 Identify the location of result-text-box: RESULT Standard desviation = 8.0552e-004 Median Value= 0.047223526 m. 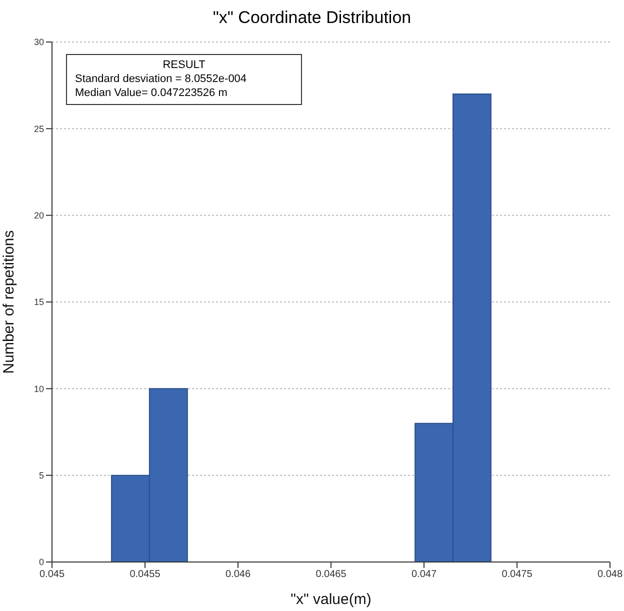
(184, 79).